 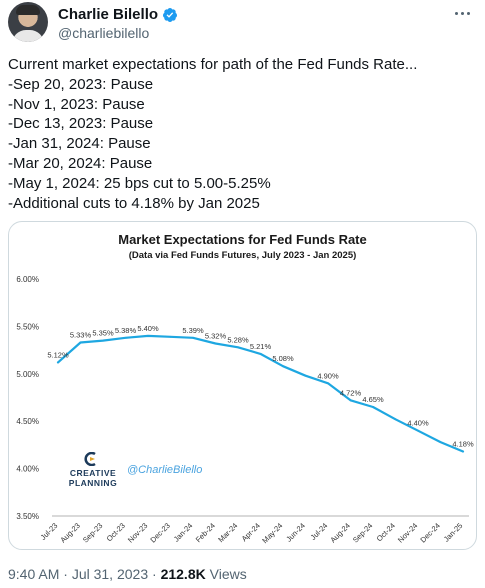 What do you see at coordinates (108, 14) in the screenshot?
I see `author-name: Charlie Bilello` at bounding box center [108, 14].